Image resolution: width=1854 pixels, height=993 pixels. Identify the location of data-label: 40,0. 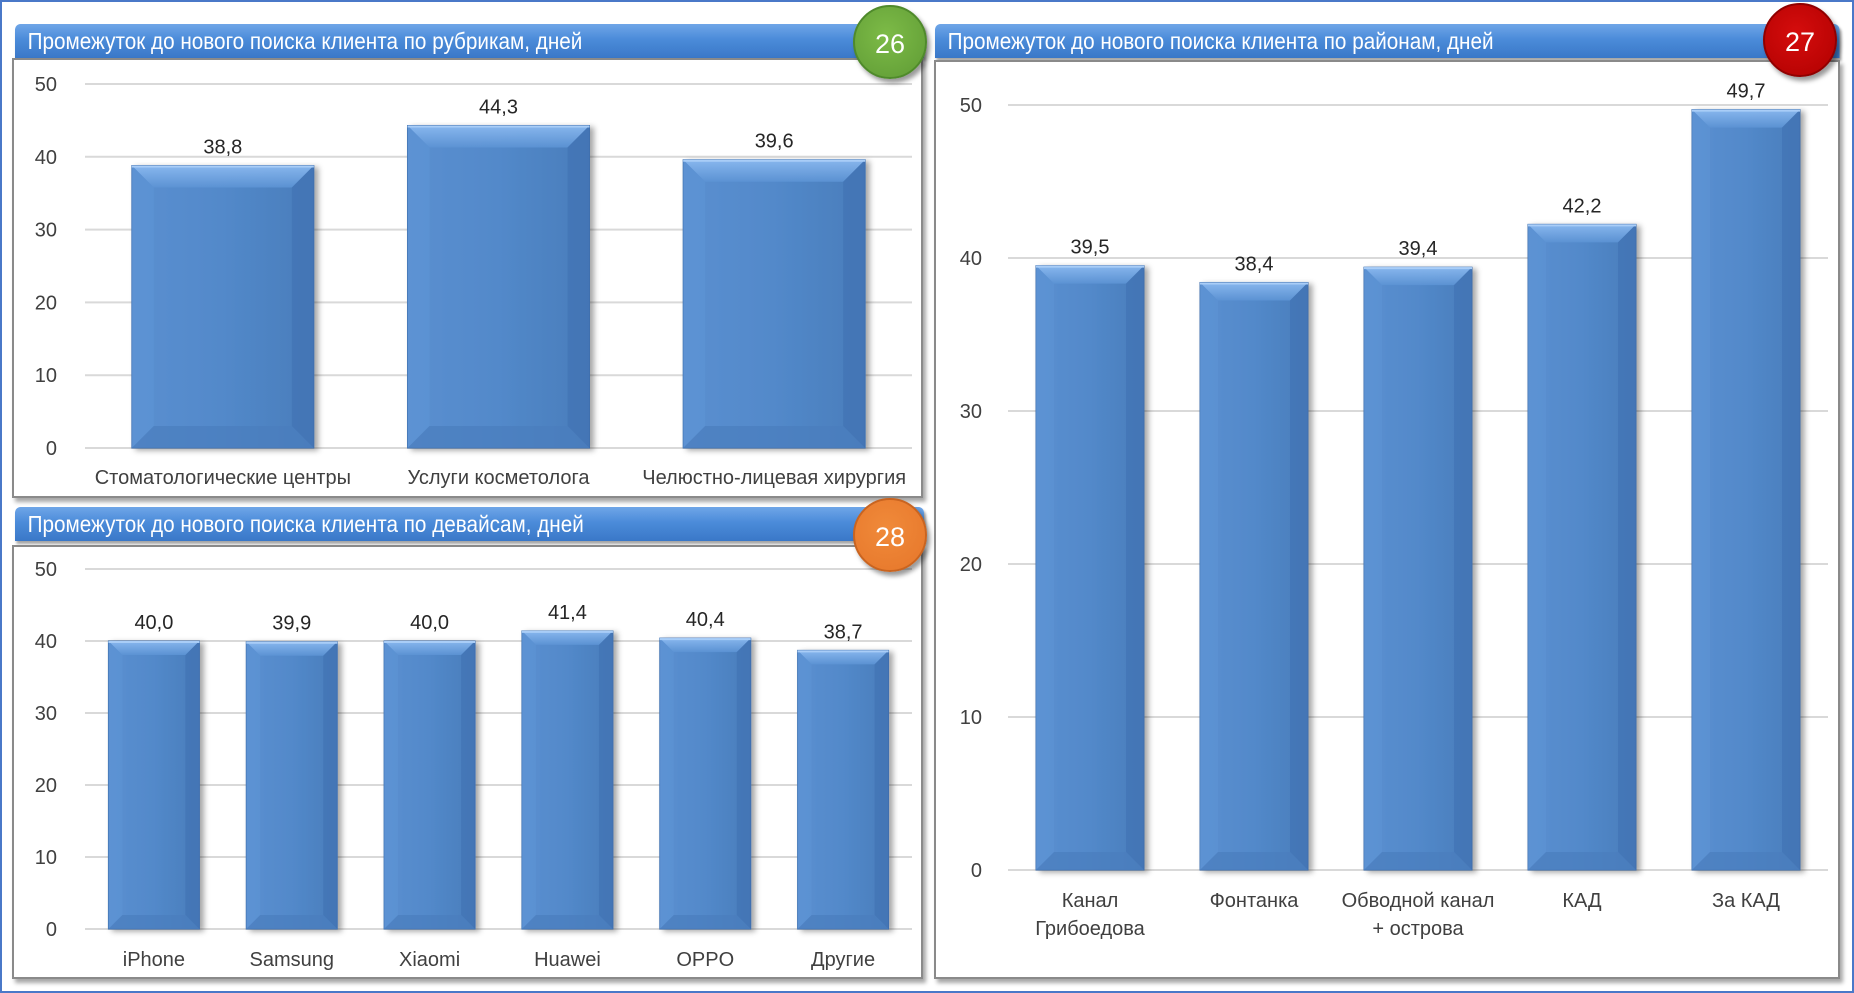
(153, 623).